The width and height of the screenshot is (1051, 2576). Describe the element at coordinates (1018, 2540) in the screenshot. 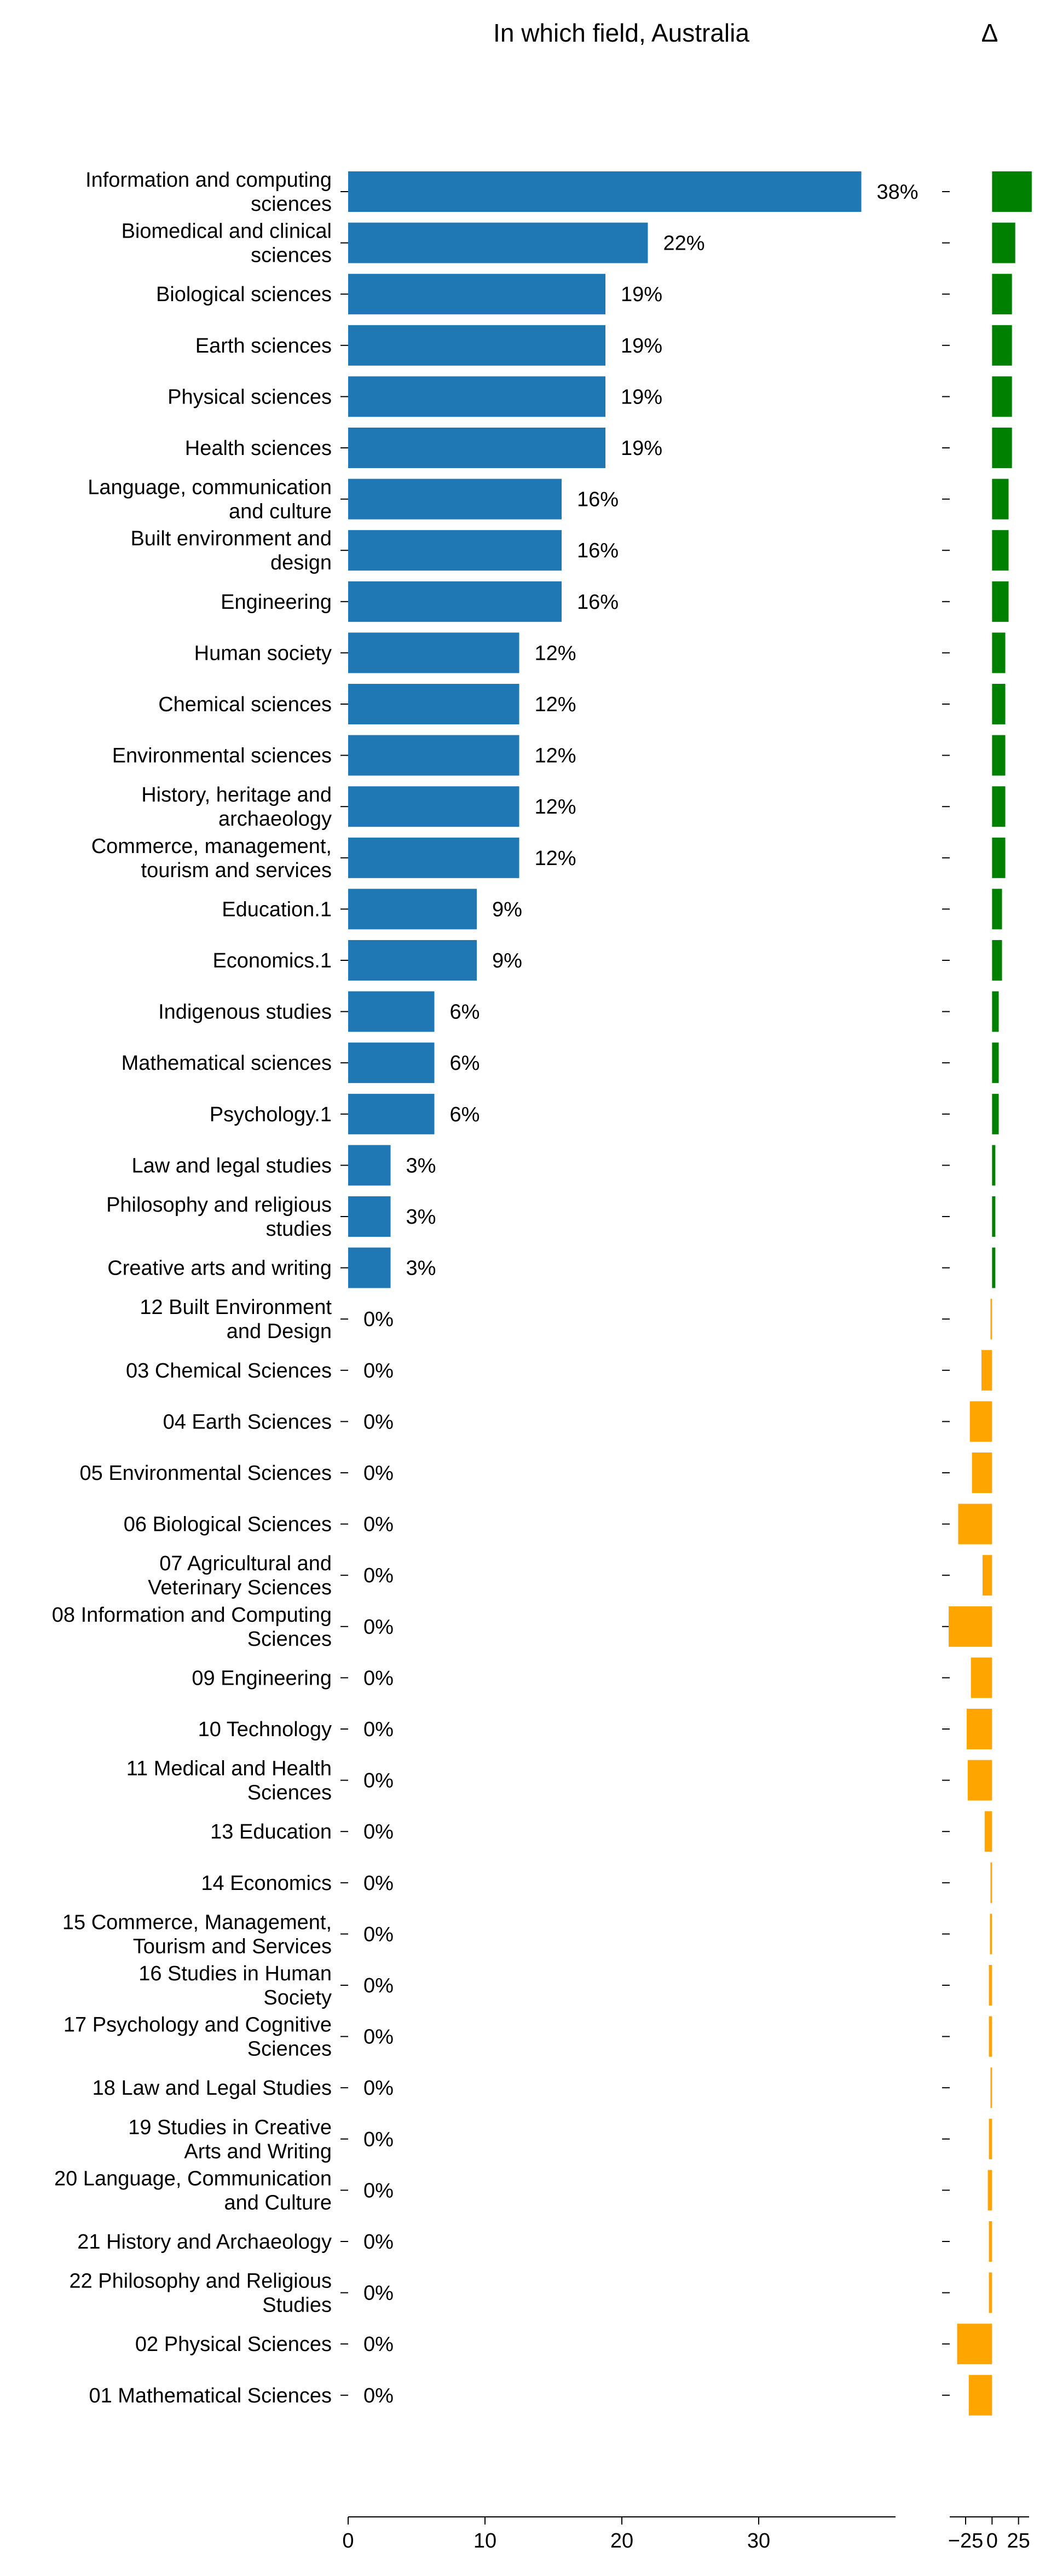

I see `delta-x-tick-label: 25` at that location.